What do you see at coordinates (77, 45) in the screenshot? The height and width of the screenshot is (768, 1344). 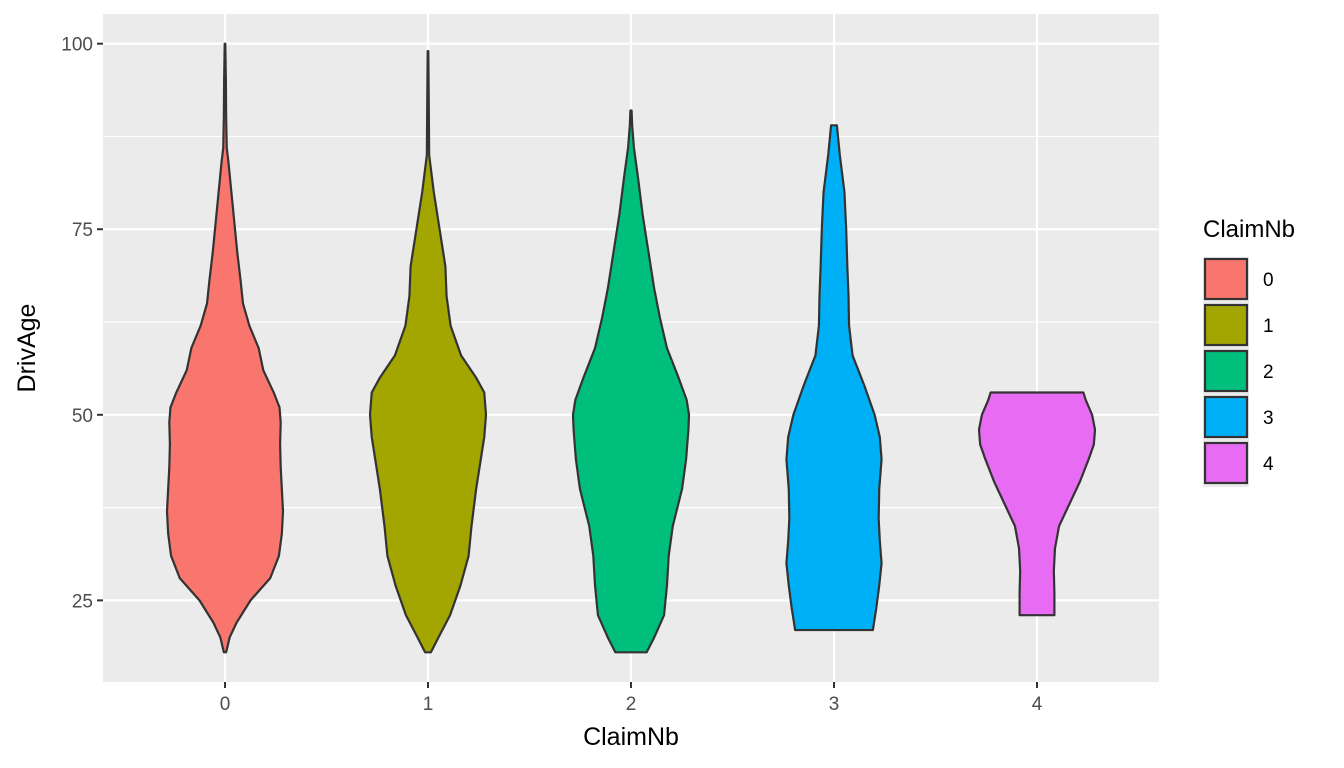 I see `y-tick-label: 100` at bounding box center [77, 45].